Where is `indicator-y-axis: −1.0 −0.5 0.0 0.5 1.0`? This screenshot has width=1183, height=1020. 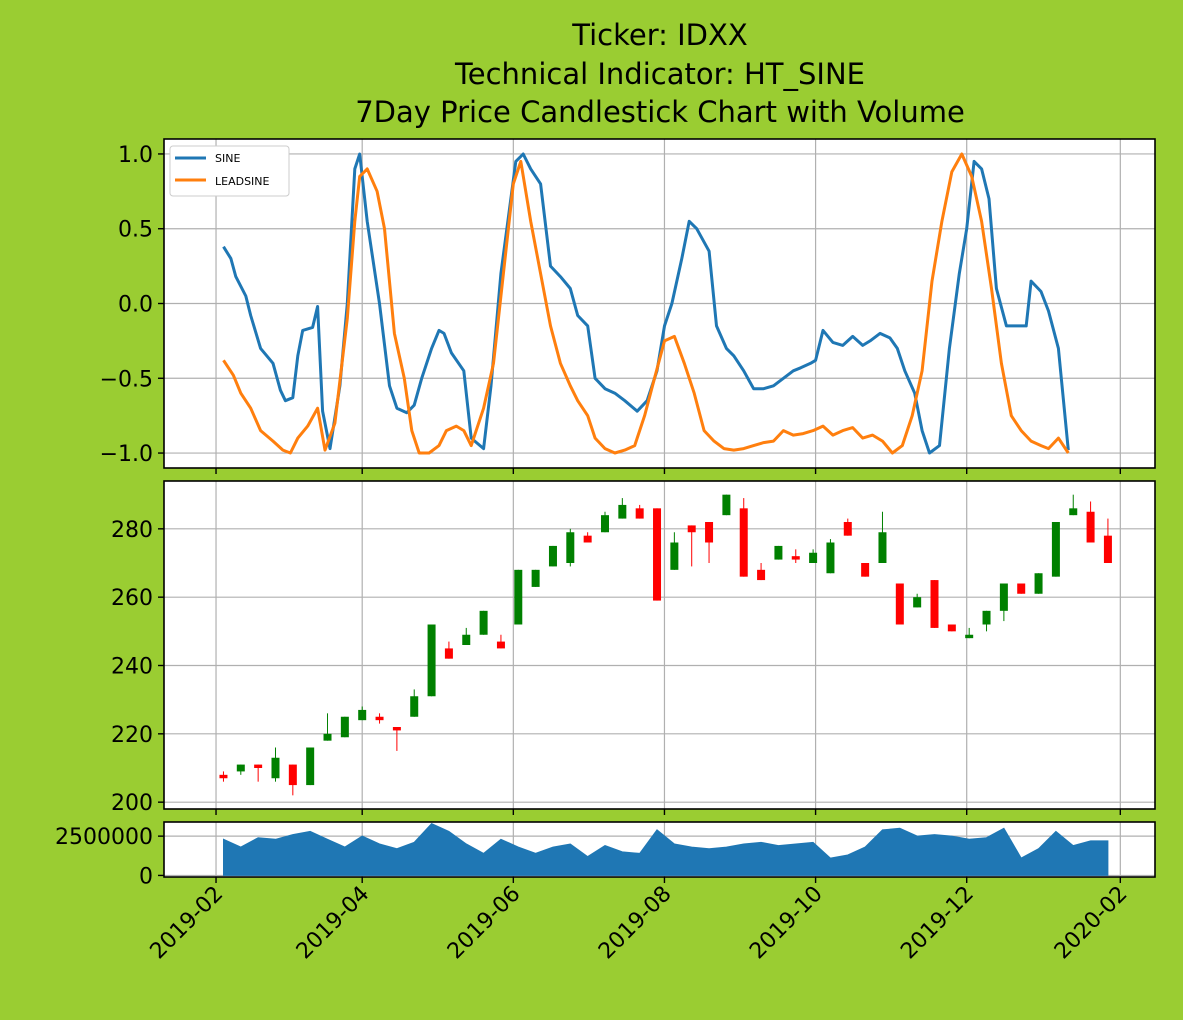 indicator-y-axis: −1.0 −0.5 0.0 0.5 1.0 is located at coordinates (132, 305).